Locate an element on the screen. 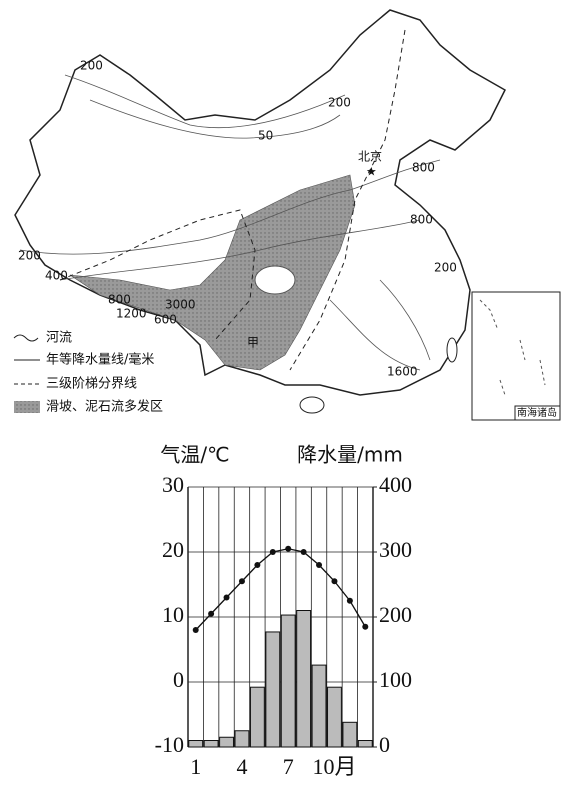 The width and height of the screenshot is (566, 787). y-tick-label: -10 is located at coordinates (169, 744).